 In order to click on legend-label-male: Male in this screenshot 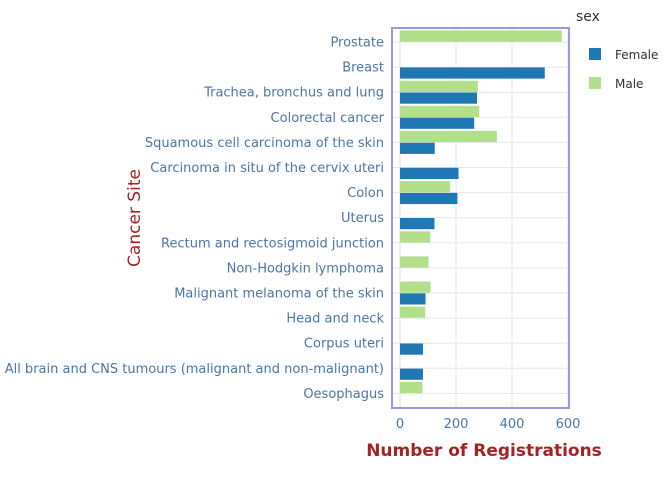, I will do `click(629, 84)`.